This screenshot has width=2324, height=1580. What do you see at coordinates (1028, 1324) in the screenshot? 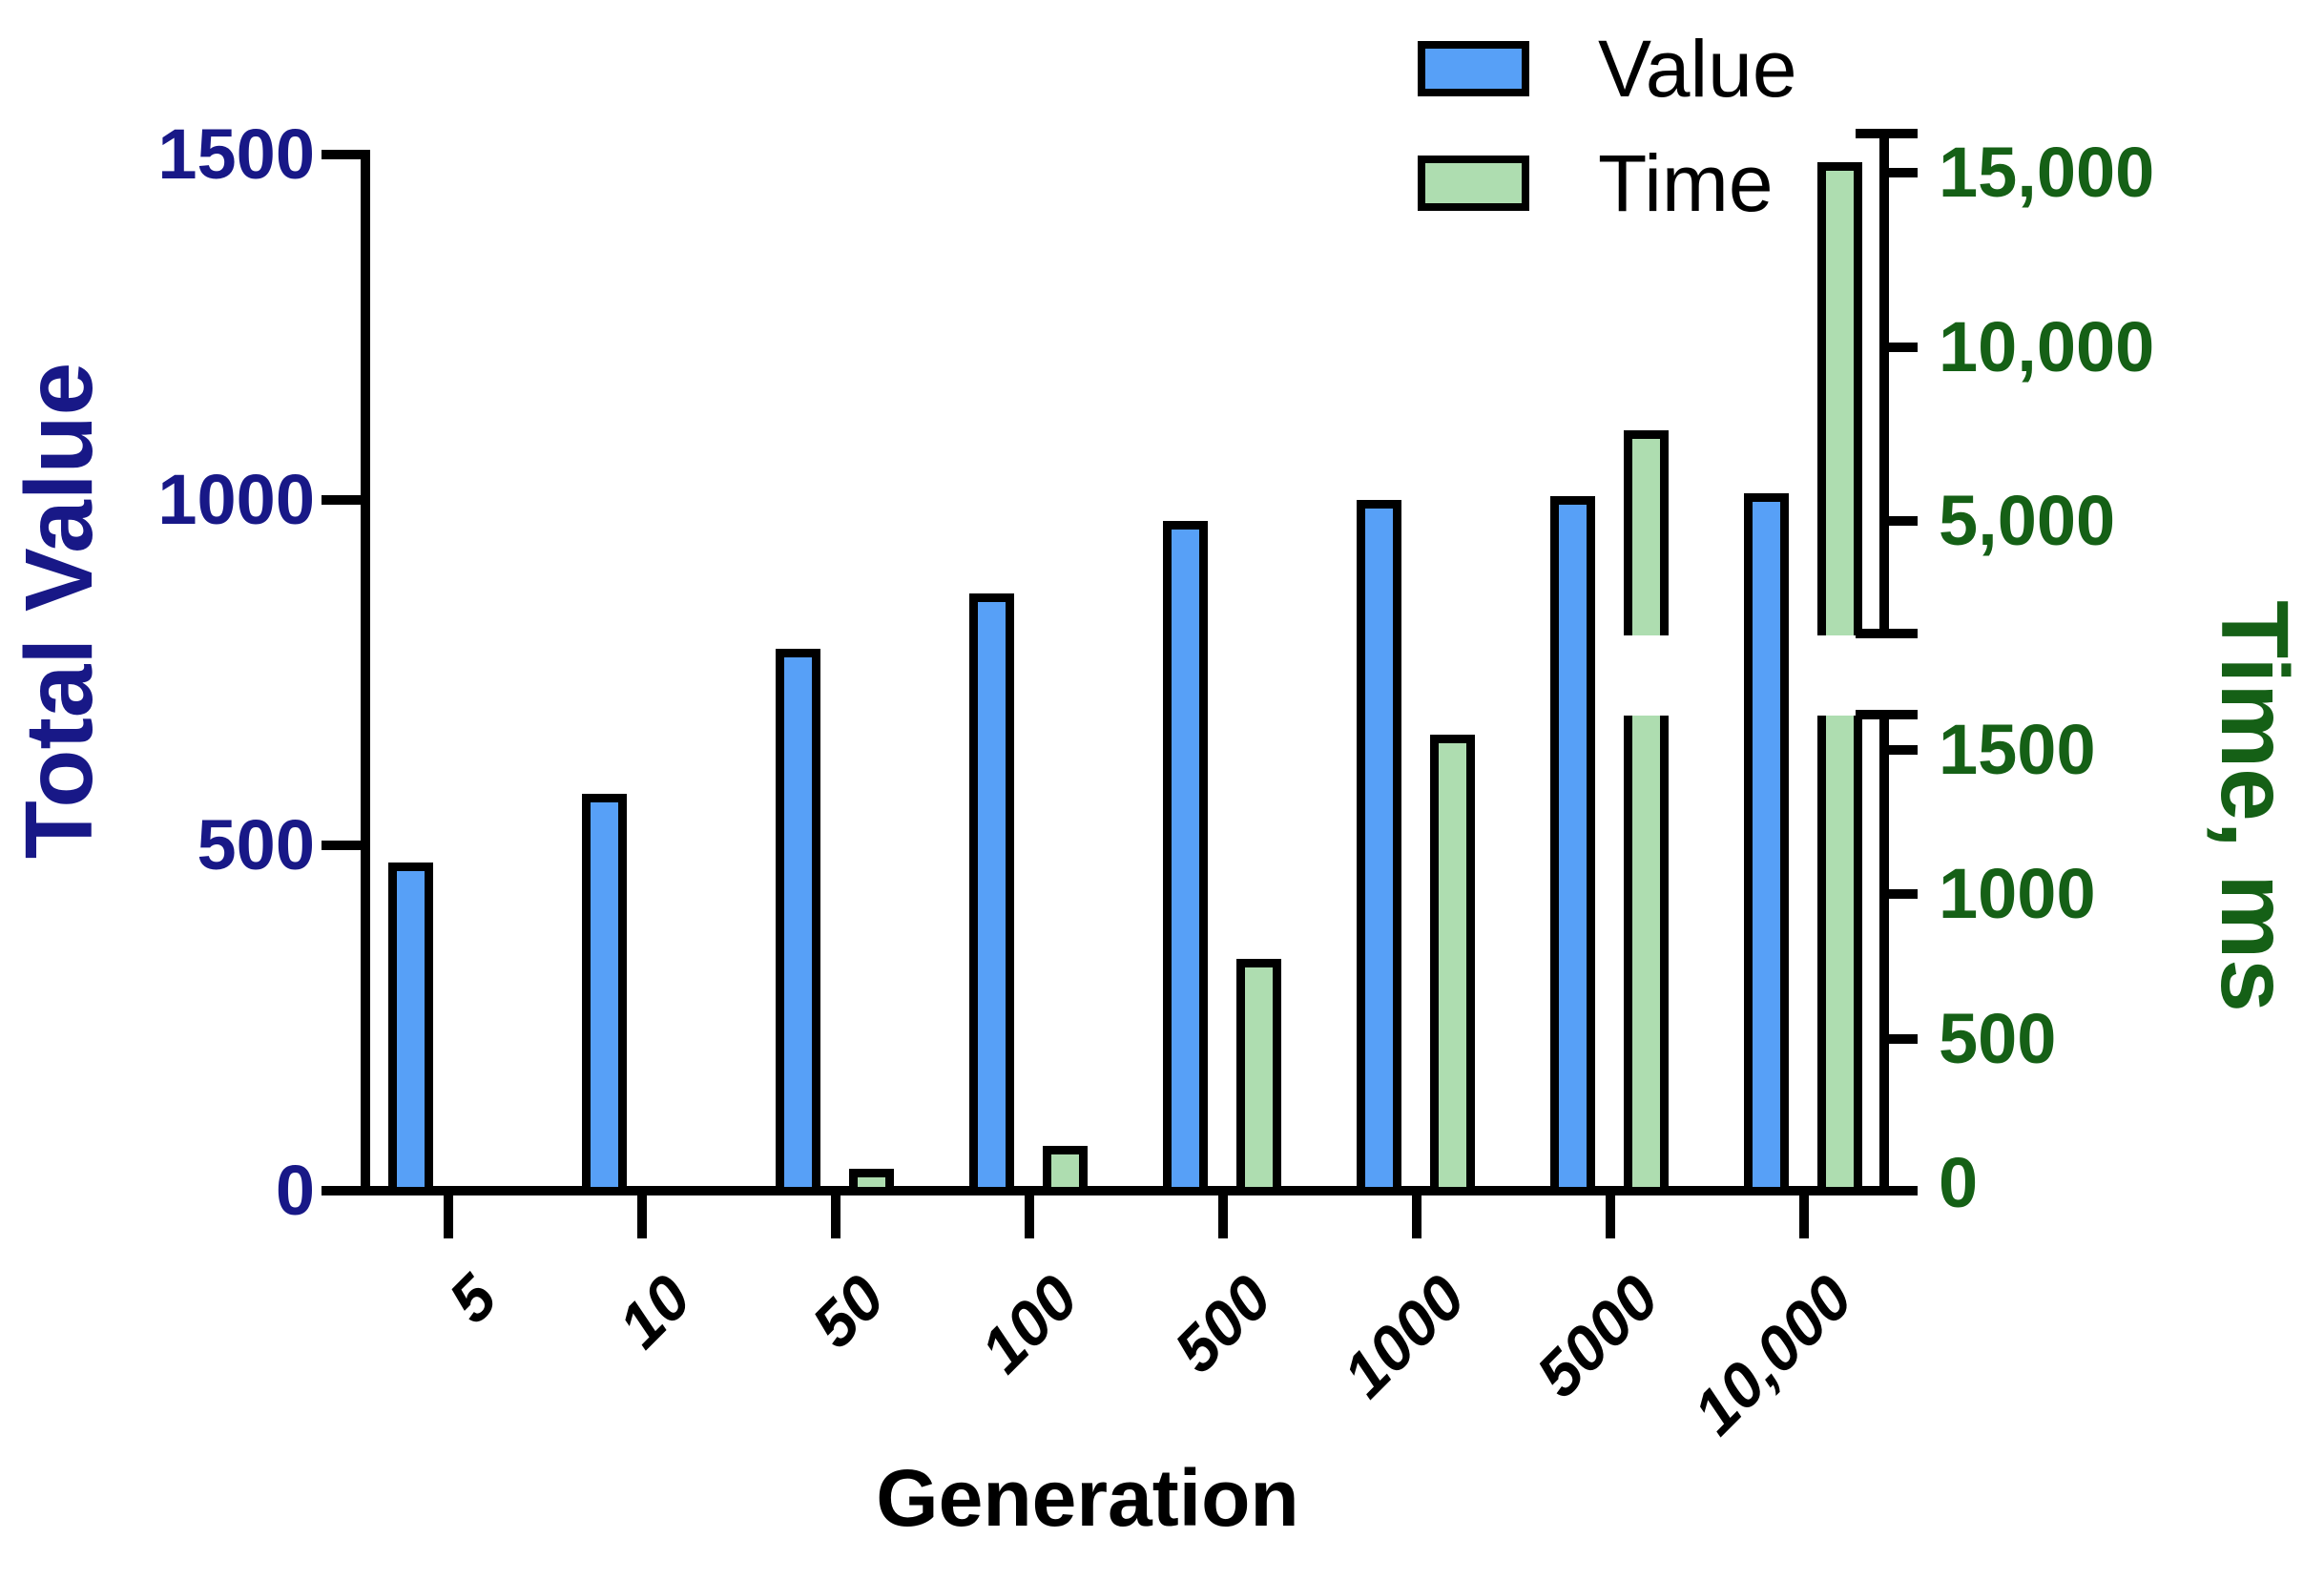
I see `x-category-label: 100` at bounding box center [1028, 1324].